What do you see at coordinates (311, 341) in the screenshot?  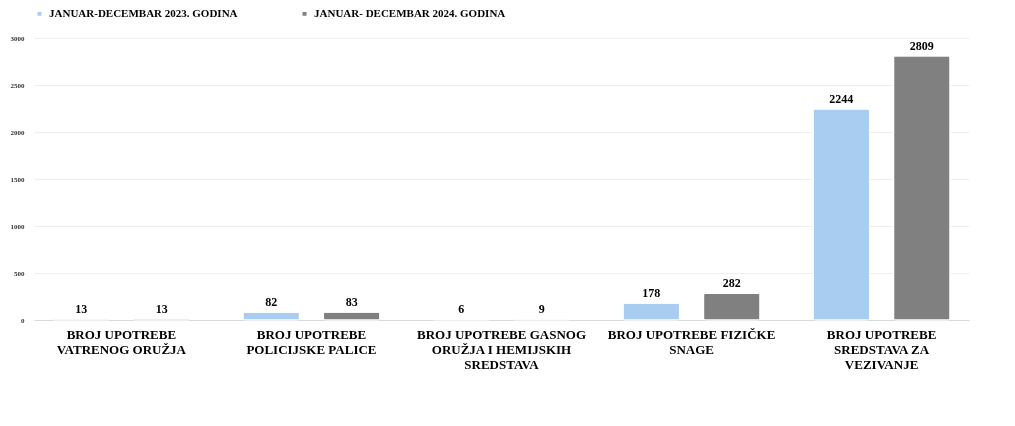 I see `x-tick-label: BROJ UPOTREBE POLICIJSKE PALICE` at bounding box center [311, 341].